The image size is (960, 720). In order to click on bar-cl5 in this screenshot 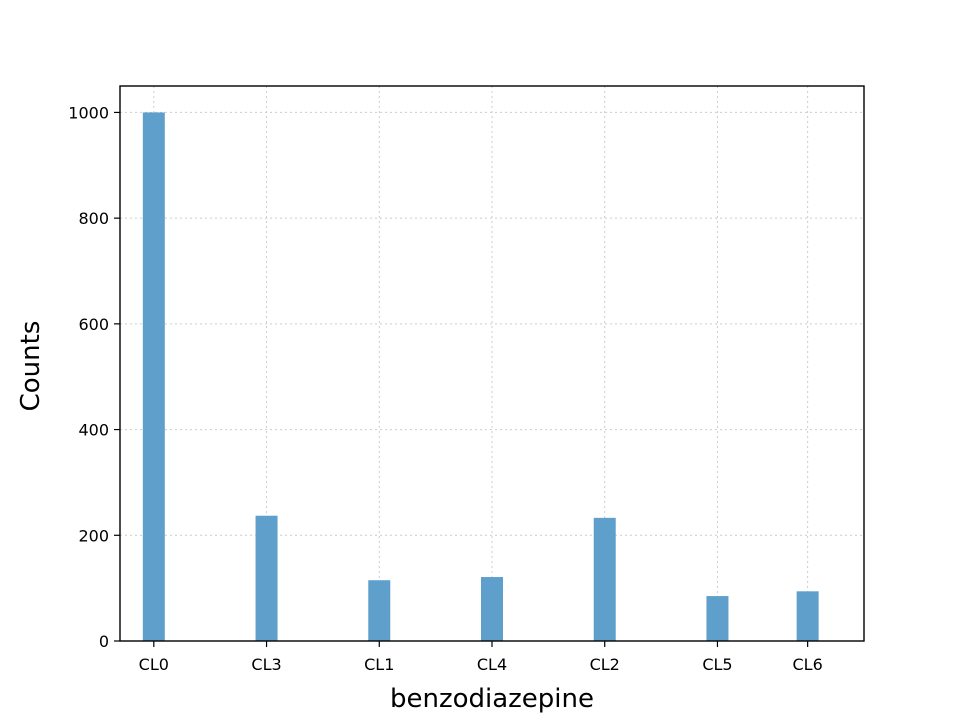, I will do `click(717, 618)`.